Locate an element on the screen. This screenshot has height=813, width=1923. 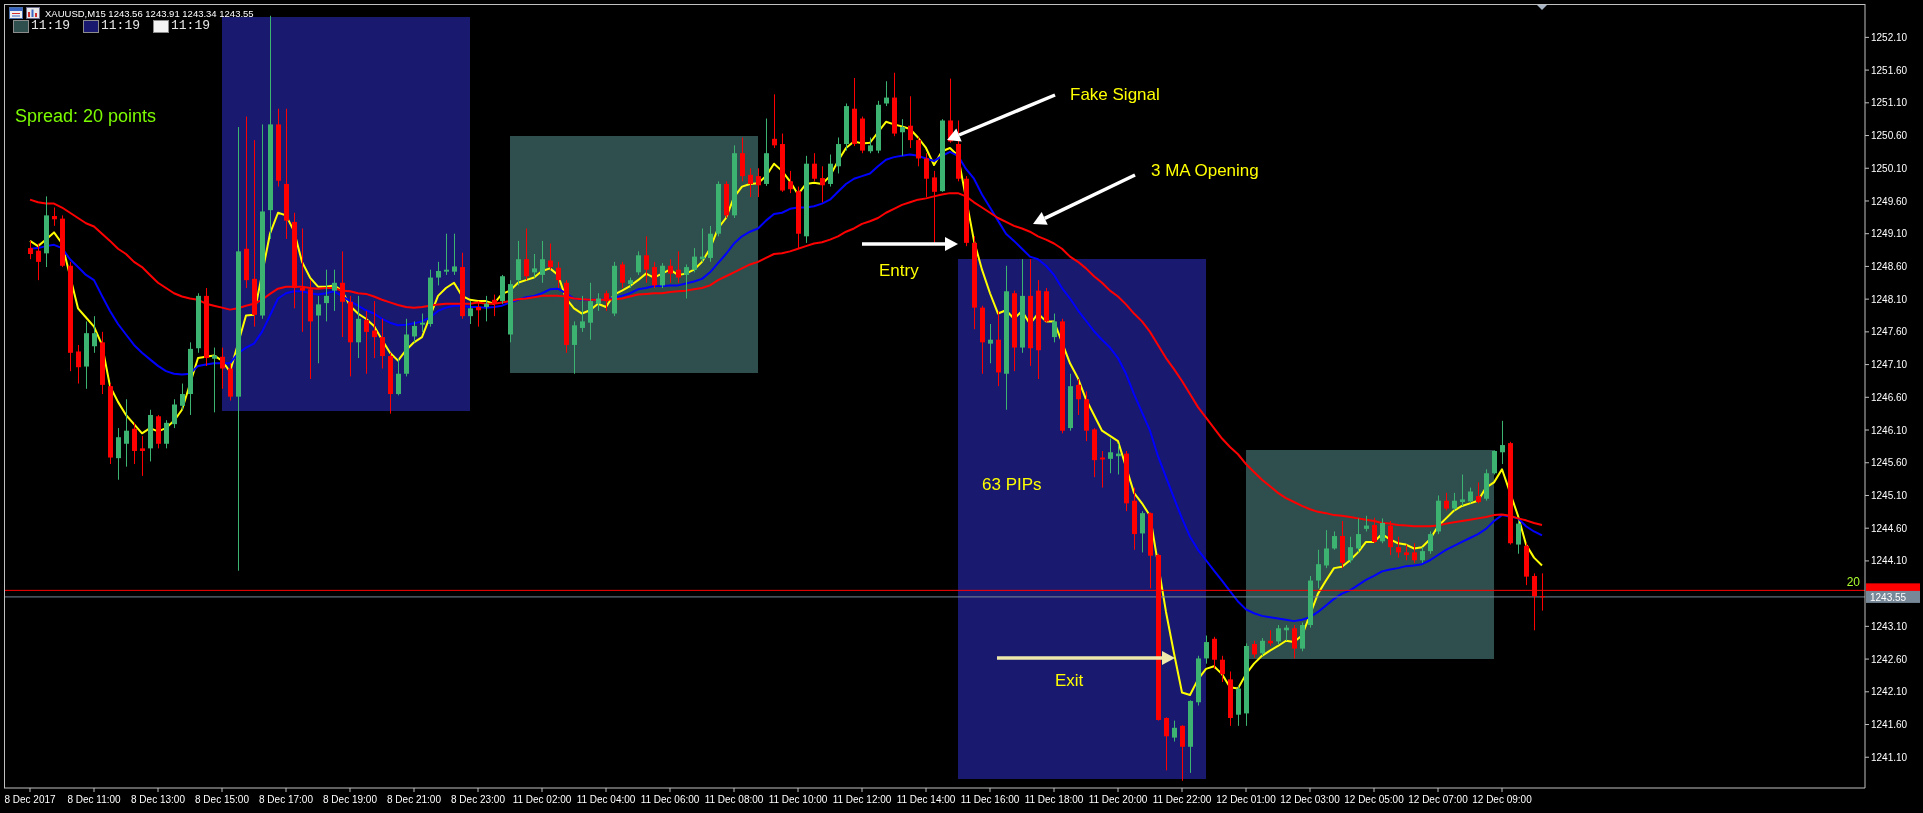
x-tick-label: 8 Dec 19:00 is located at coordinates (350, 799).